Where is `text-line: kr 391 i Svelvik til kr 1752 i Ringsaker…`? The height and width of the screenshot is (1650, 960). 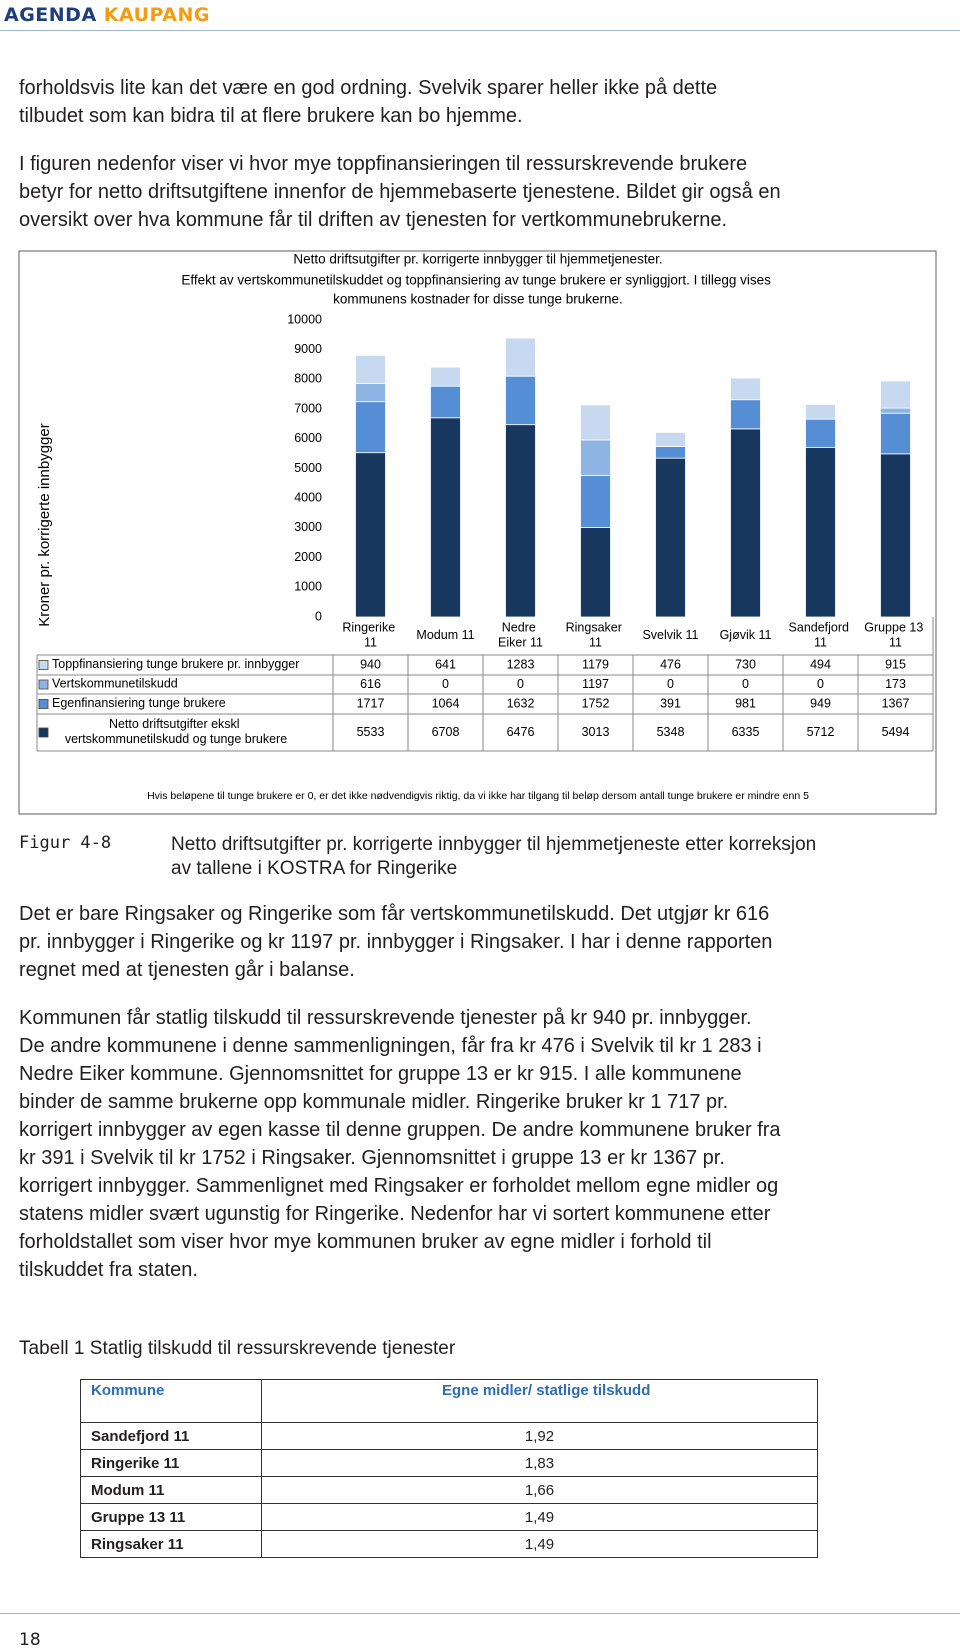 text-line: kr 391 i Svelvik til kr 1752 i Ringsaker… is located at coordinates (372, 1158).